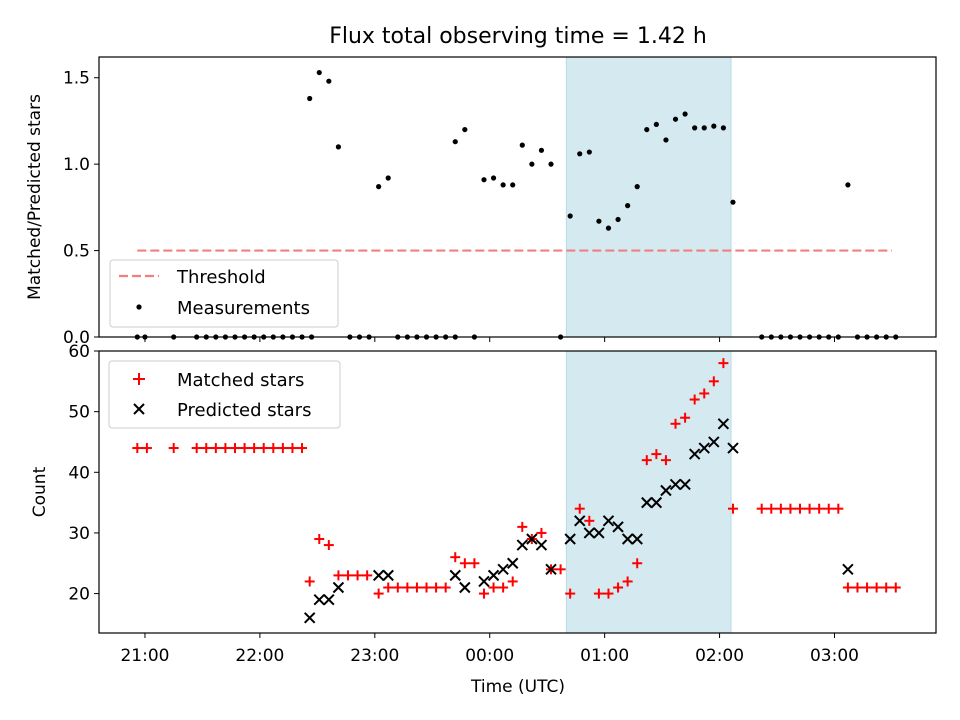  Describe the element at coordinates (83, 473) in the screenshot. I see `bottom-y-ticks: 20 30 40 50 60` at that location.